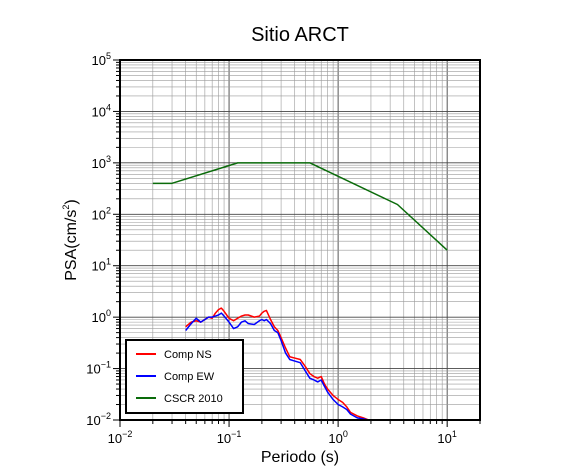  I want to click on x-tick-labels: 10⁻² 10⁻¹ 10⁰ 10¹, so click(282, 437).